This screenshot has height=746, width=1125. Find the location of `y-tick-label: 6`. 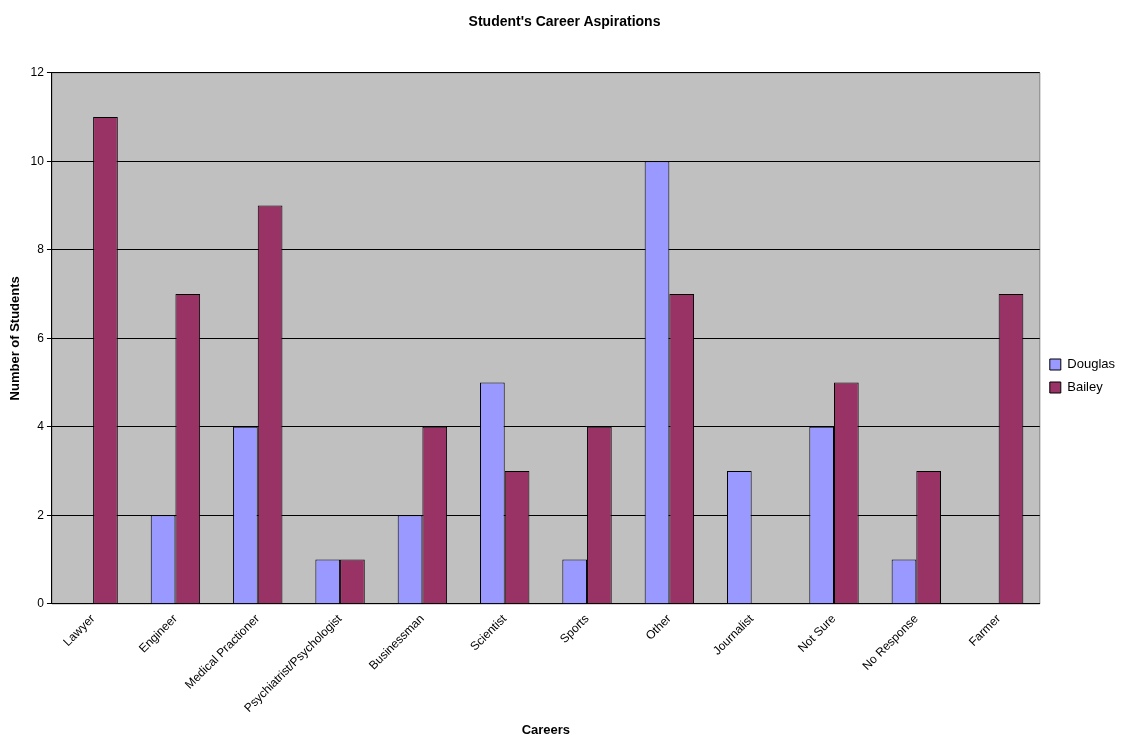

y-tick-label: 6 is located at coordinates (41, 337).